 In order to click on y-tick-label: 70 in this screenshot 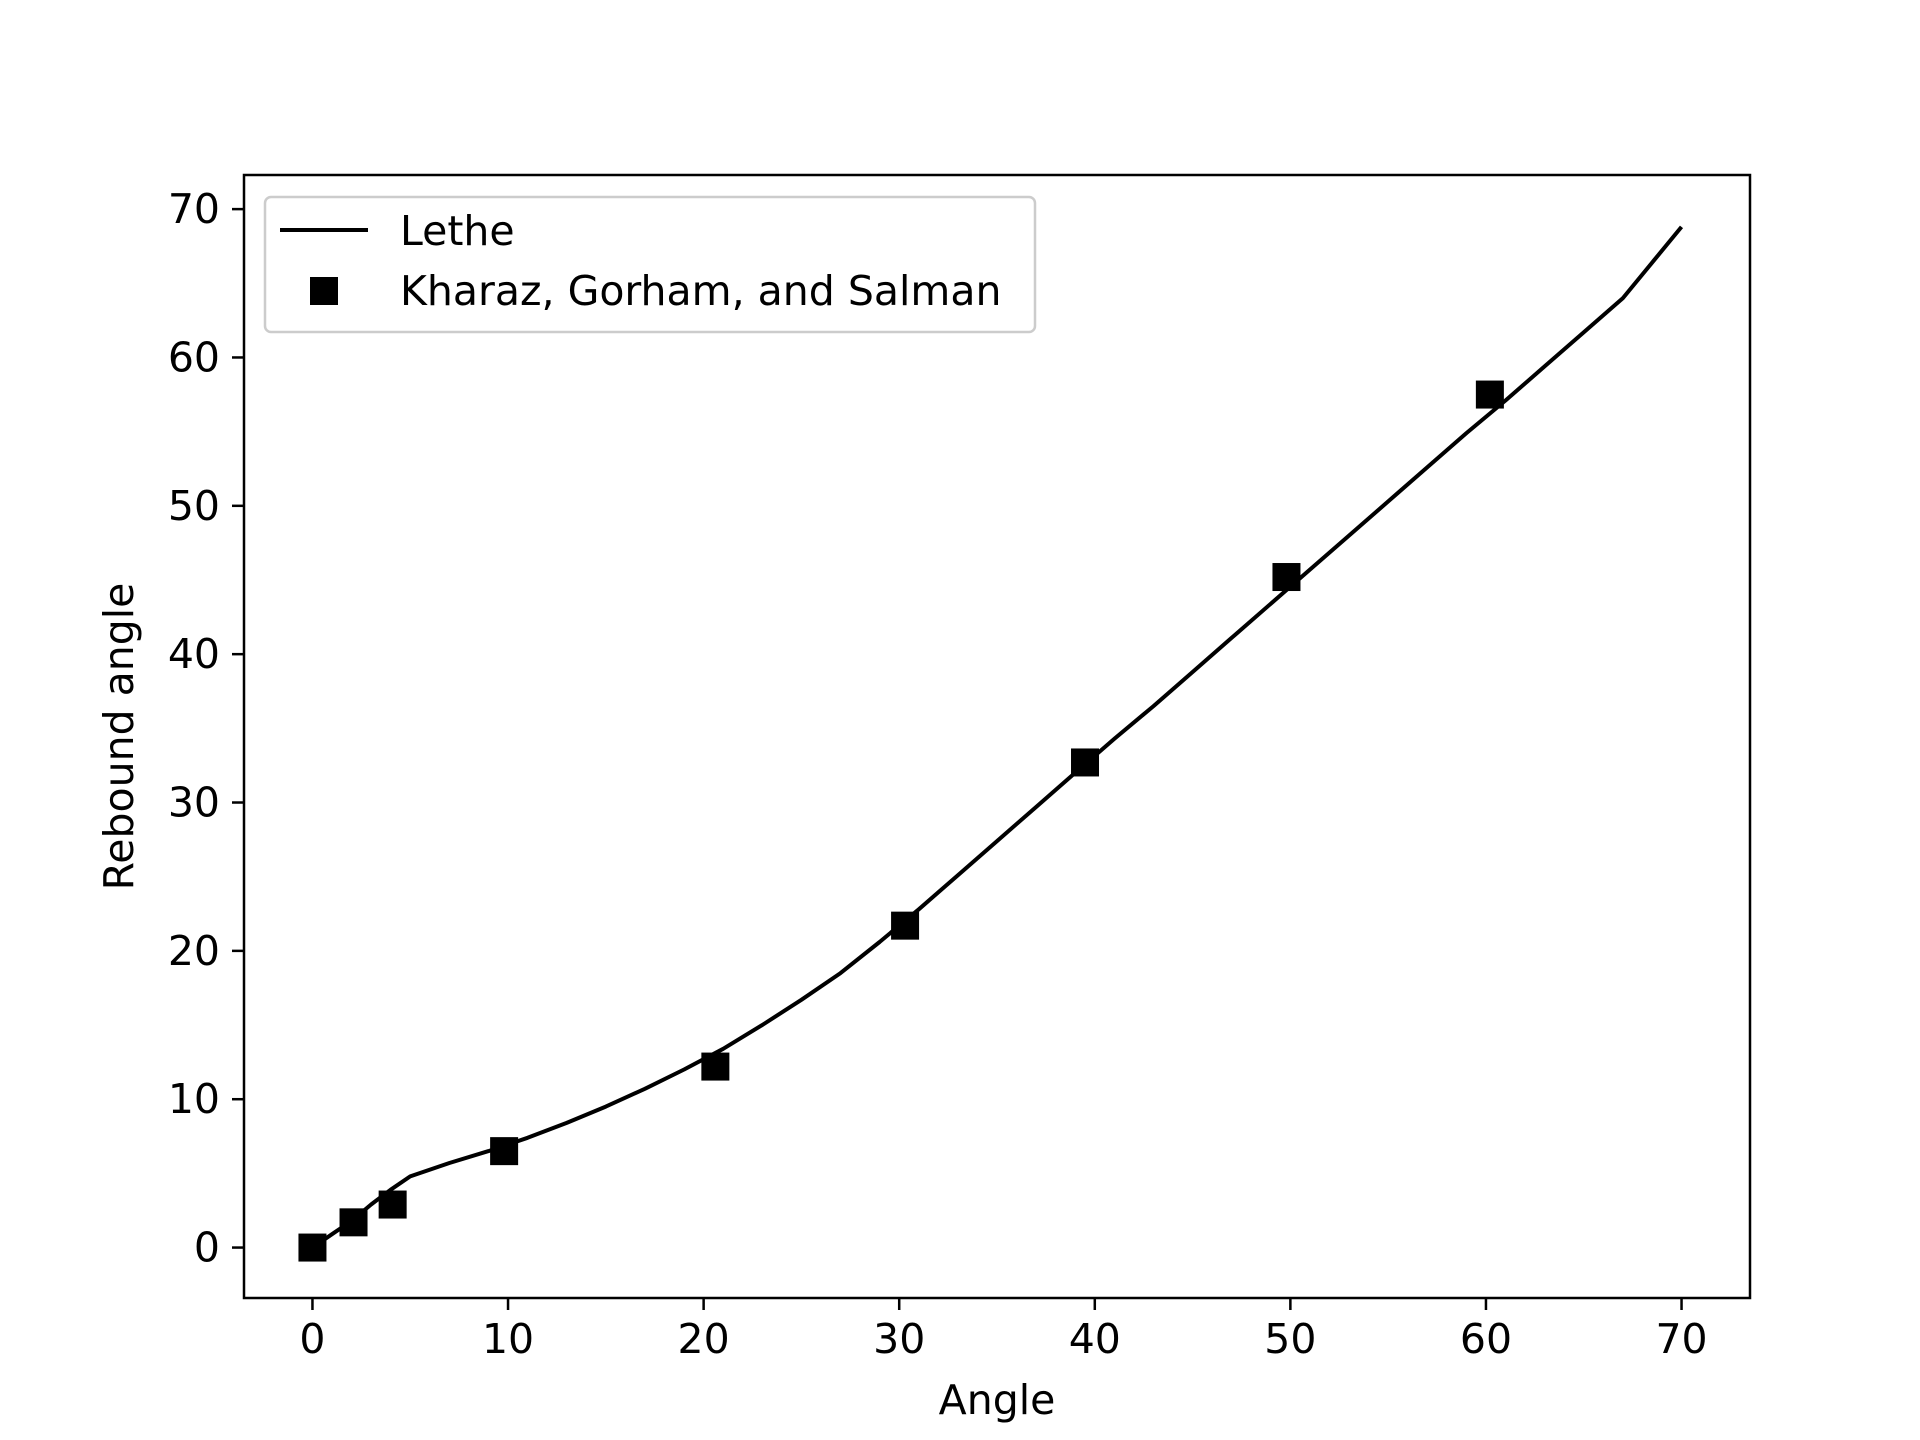, I will do `click(194, 209)`.